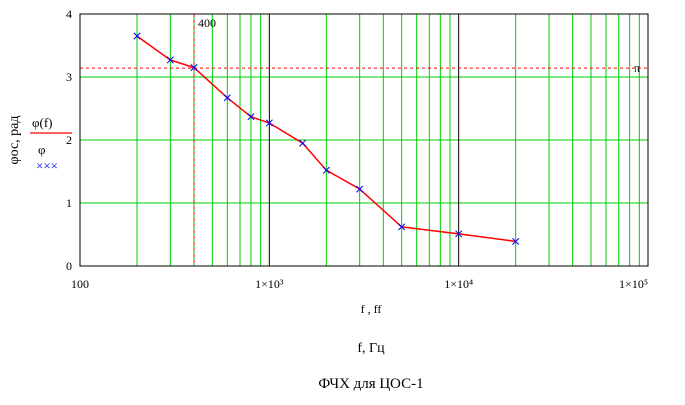 This screenshot has width=685, height=405. Describe the element at coordinates (370, 384) in the screenshot. I see `chart-title: ФЧХ для ЦОС-1` at that location.